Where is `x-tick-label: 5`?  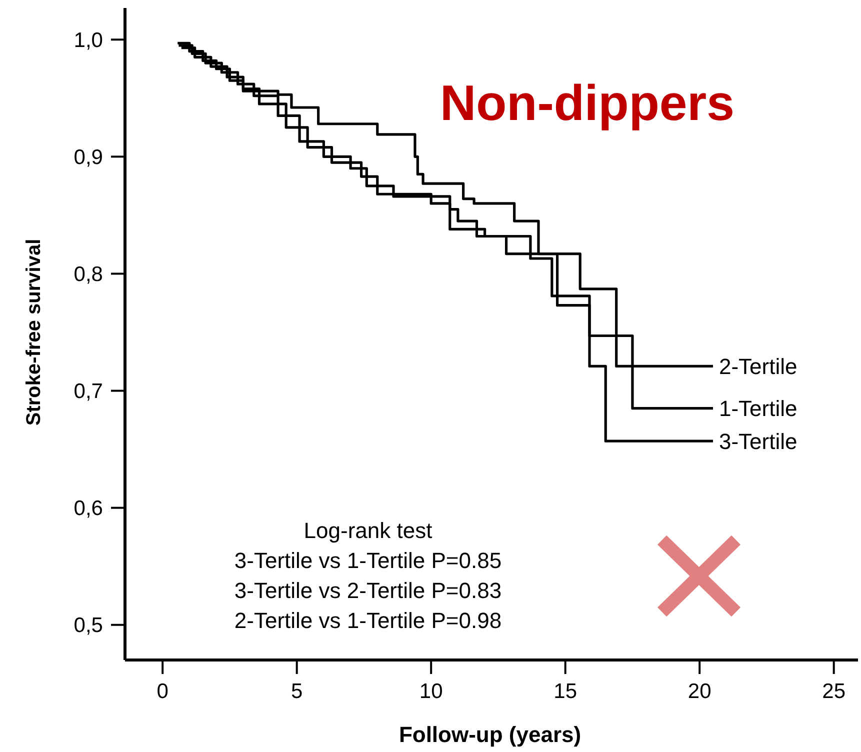
x-tick-label: 5 is located at coordinates (296, 691).